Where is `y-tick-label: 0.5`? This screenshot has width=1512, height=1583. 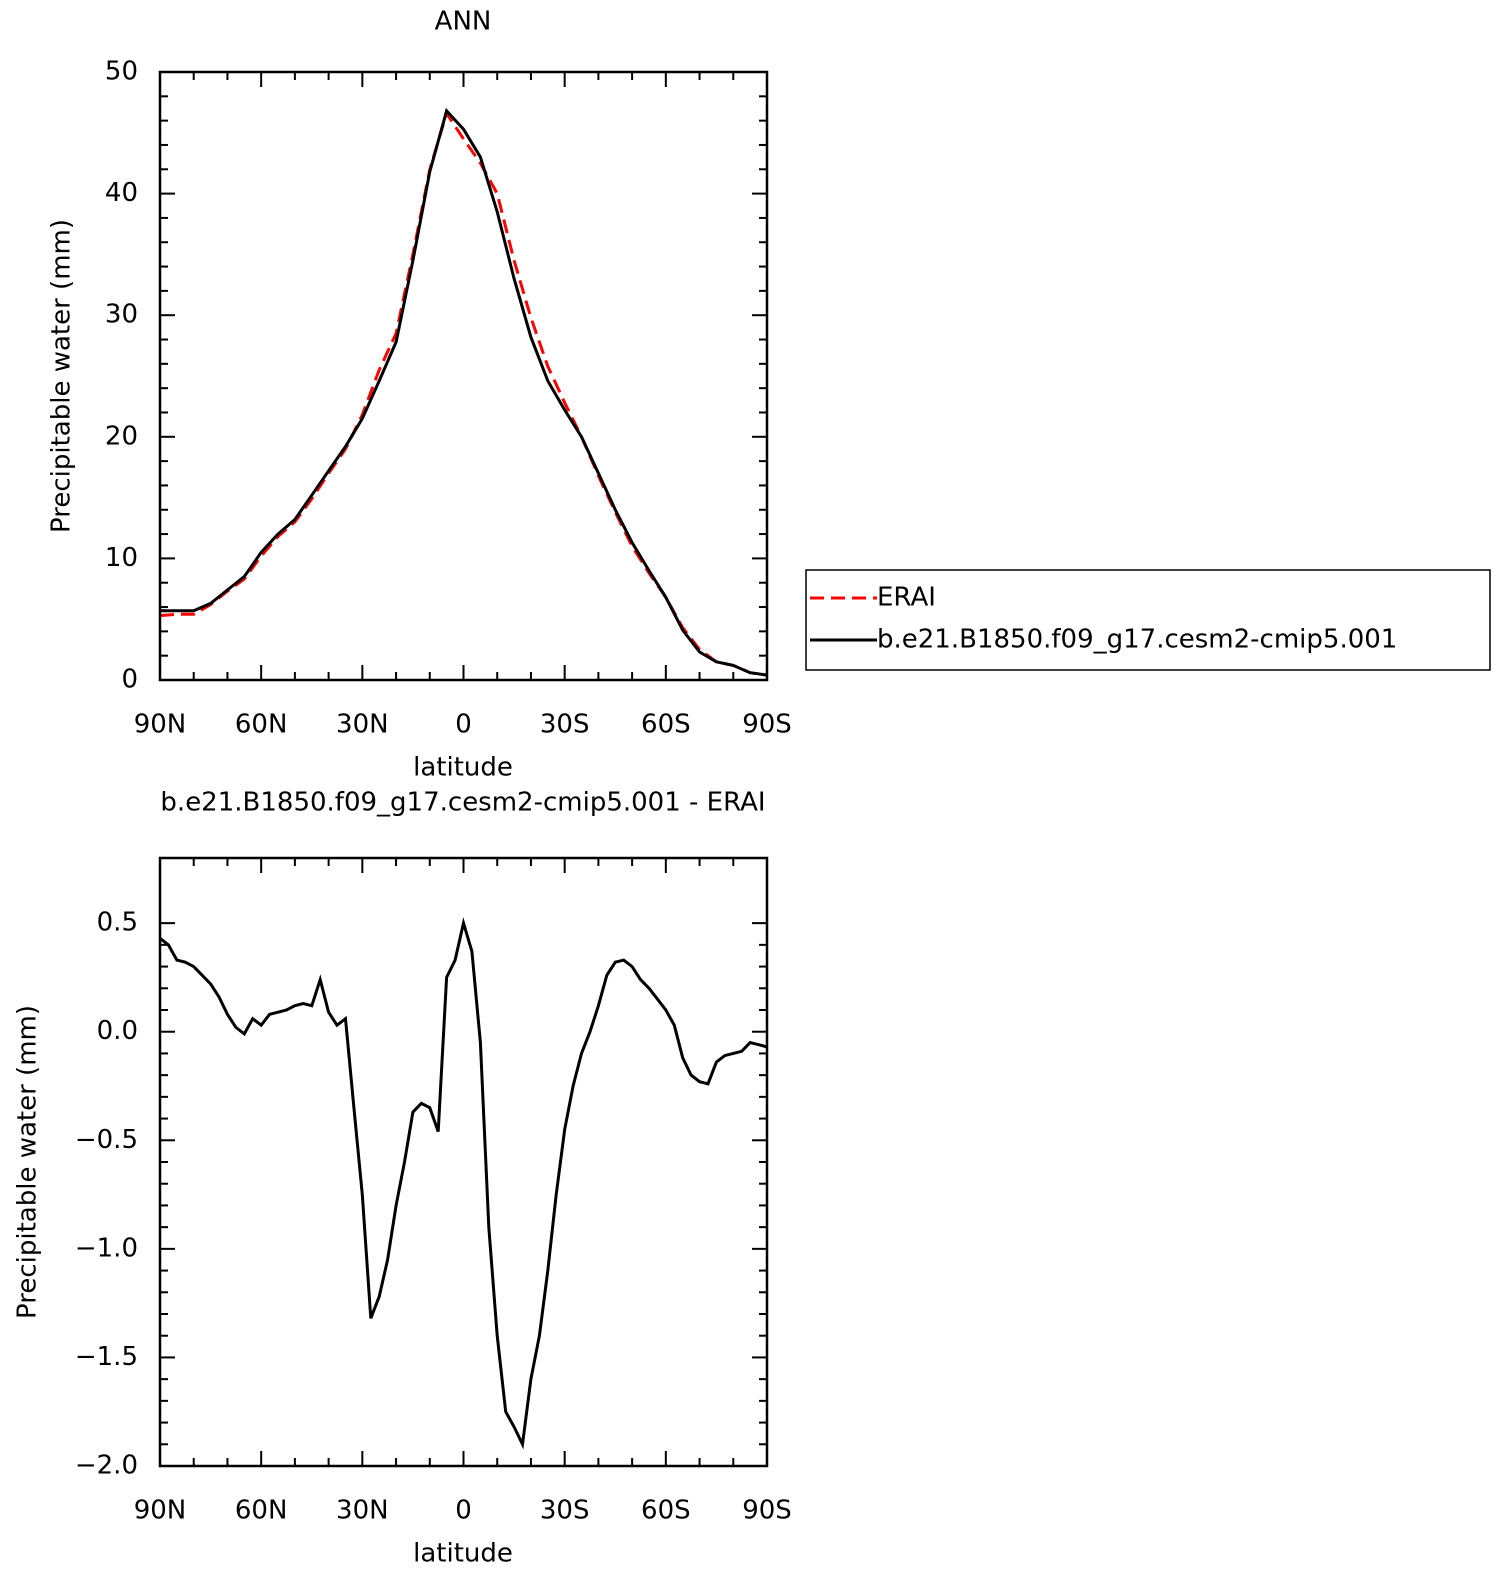
y-tick-label: 0.5 is located at coordinates (117, 923).